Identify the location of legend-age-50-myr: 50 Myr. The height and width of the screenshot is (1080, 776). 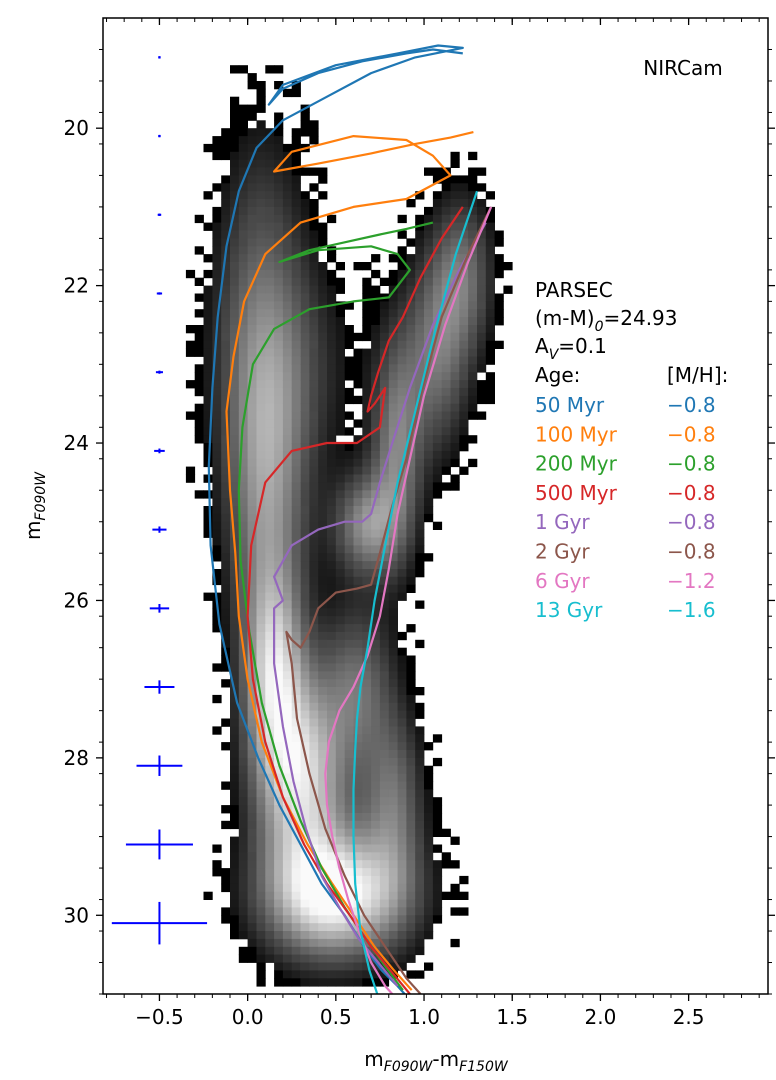
(570, 405).